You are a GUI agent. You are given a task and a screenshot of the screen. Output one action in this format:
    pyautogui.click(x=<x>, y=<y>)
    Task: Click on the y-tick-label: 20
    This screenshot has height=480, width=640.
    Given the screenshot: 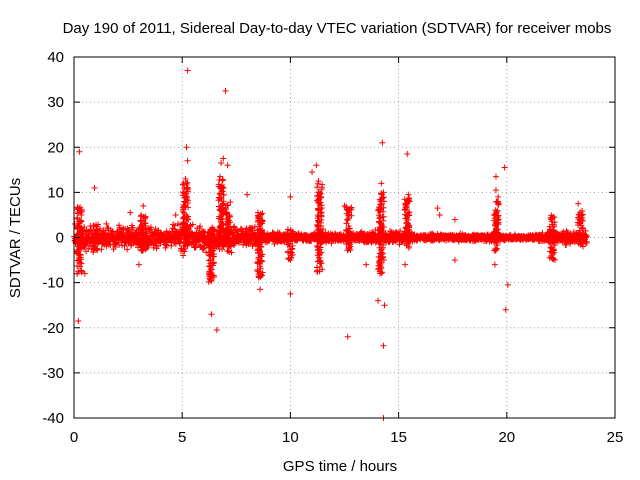 What is the action you would take?
    pyautogui.click(x=55, y=147)
    